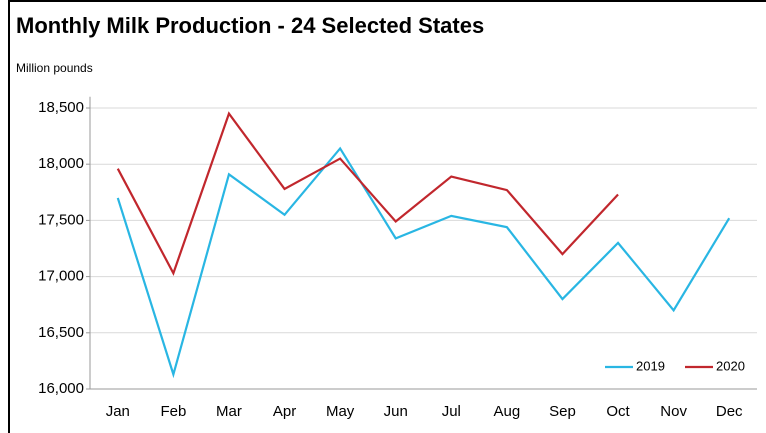 The width and height of the screenshot is (766, 433). I want to click on y-tick-label: 16,000, so click(61, 388).